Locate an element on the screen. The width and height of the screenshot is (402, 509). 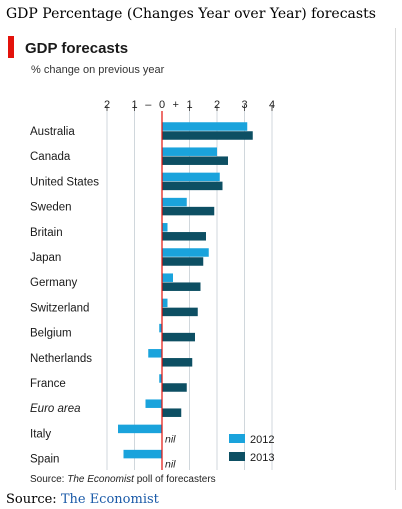
legend-label-2012: 2012 is located at coordinates (262, 440).